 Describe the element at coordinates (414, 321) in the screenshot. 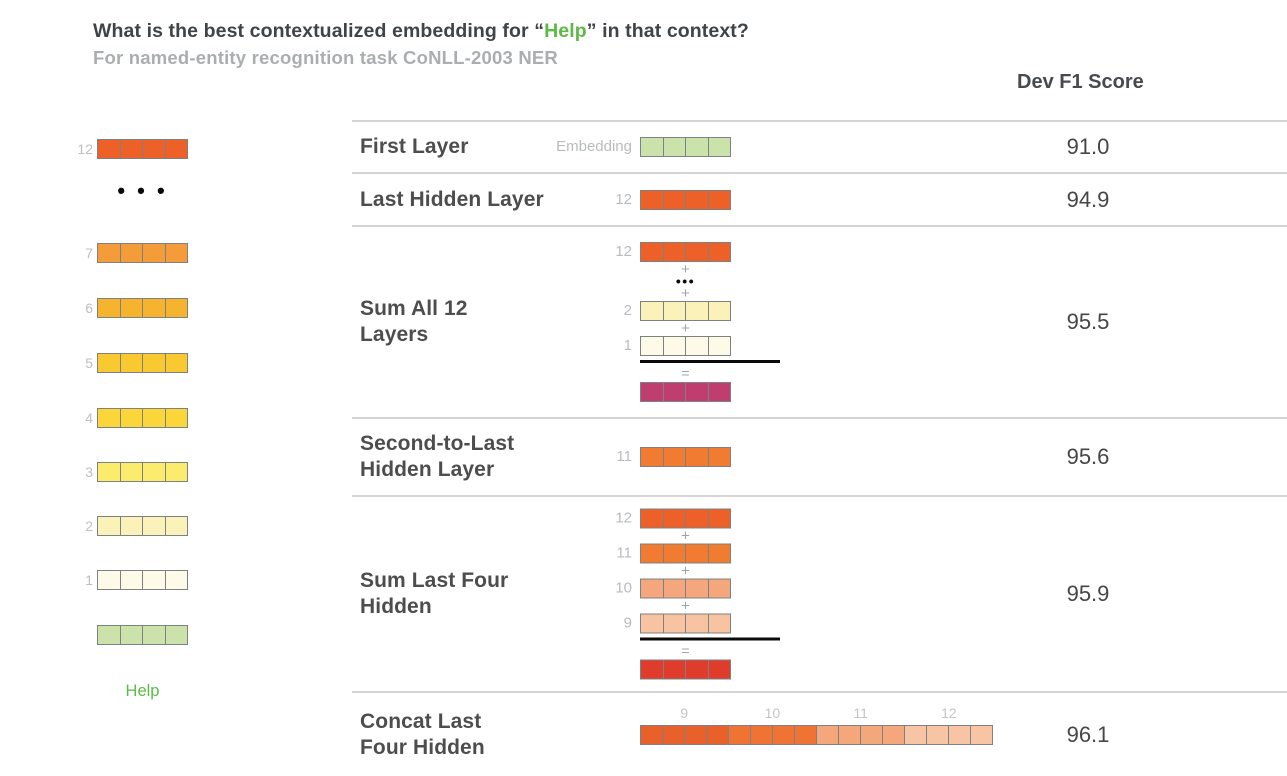

I see `row-label: Sum All 12 Layers` at that location.